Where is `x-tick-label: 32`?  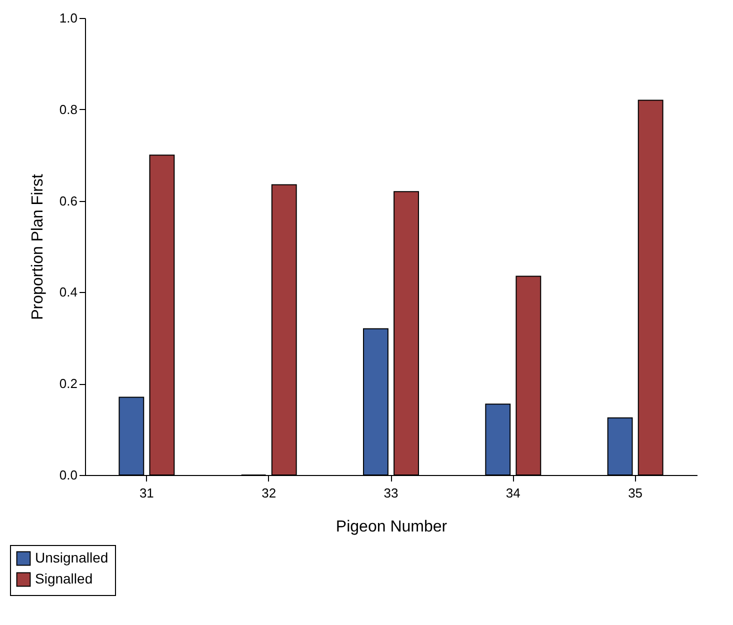 x-tick-label: 32 is located at coordinates (269, 493).